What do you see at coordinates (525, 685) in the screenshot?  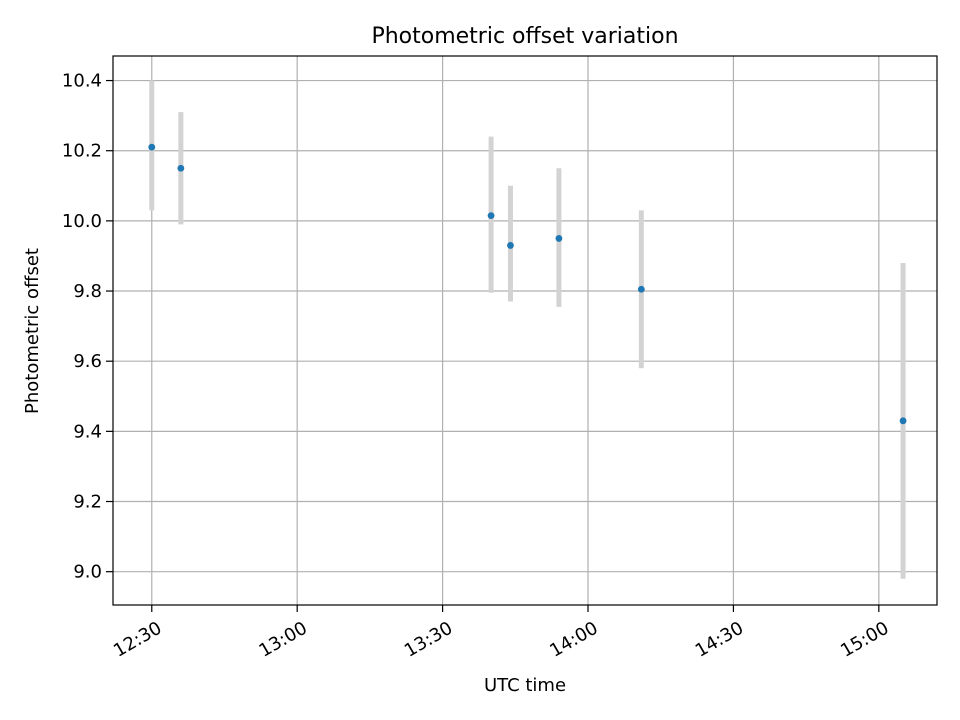 I see `x-axis-label: UTC time` at bounding box center [525, 685].